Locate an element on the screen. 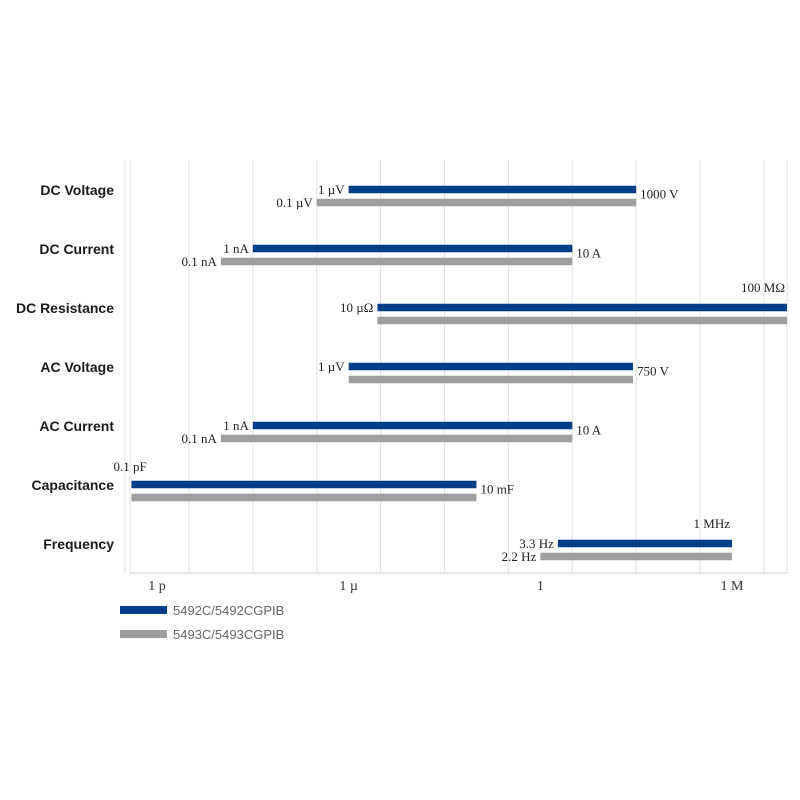 This screenshot has height=800, width=800. min-label-dc-current: 1 nA is located at coordinates (236, 248).